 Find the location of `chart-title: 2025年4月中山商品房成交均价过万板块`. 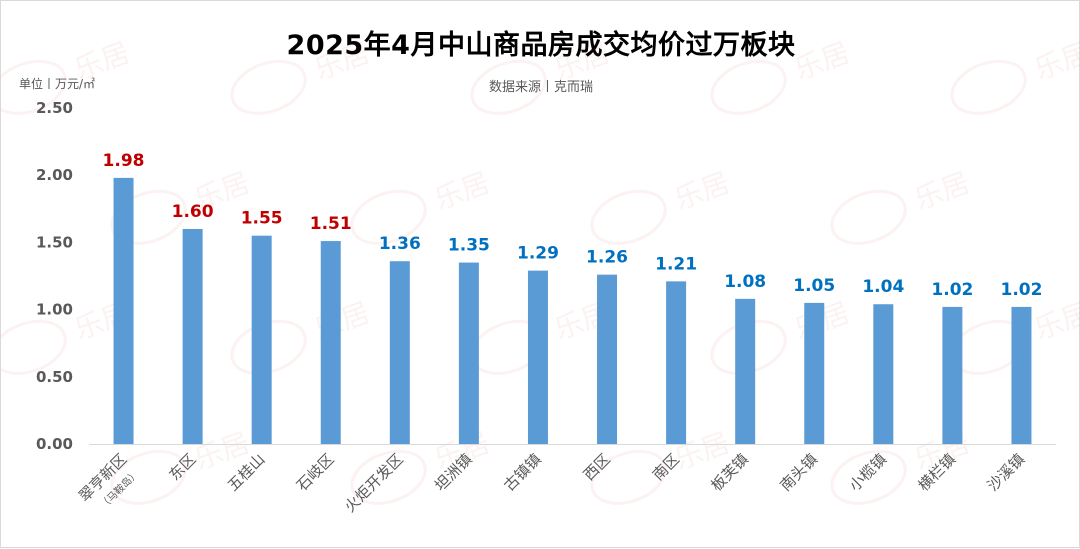

chart-title: 2025年4月中山商品房成交均价过万板块 is located at coordinates (541, 45).